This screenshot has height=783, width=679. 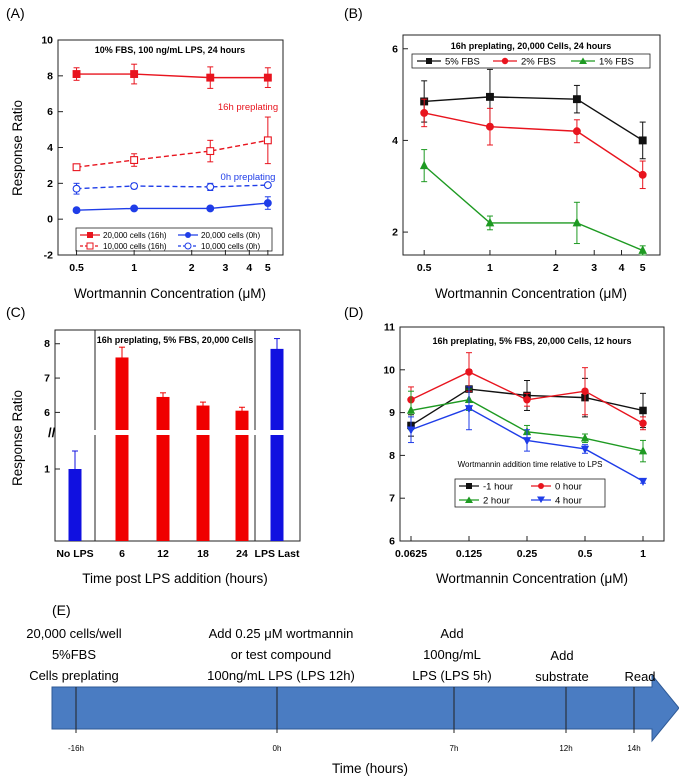 What do you see at coordinates (370, 768) in the screenshot?
I see `panel-e-xlabel: Time (hours)` at bounding box center [370, 768].